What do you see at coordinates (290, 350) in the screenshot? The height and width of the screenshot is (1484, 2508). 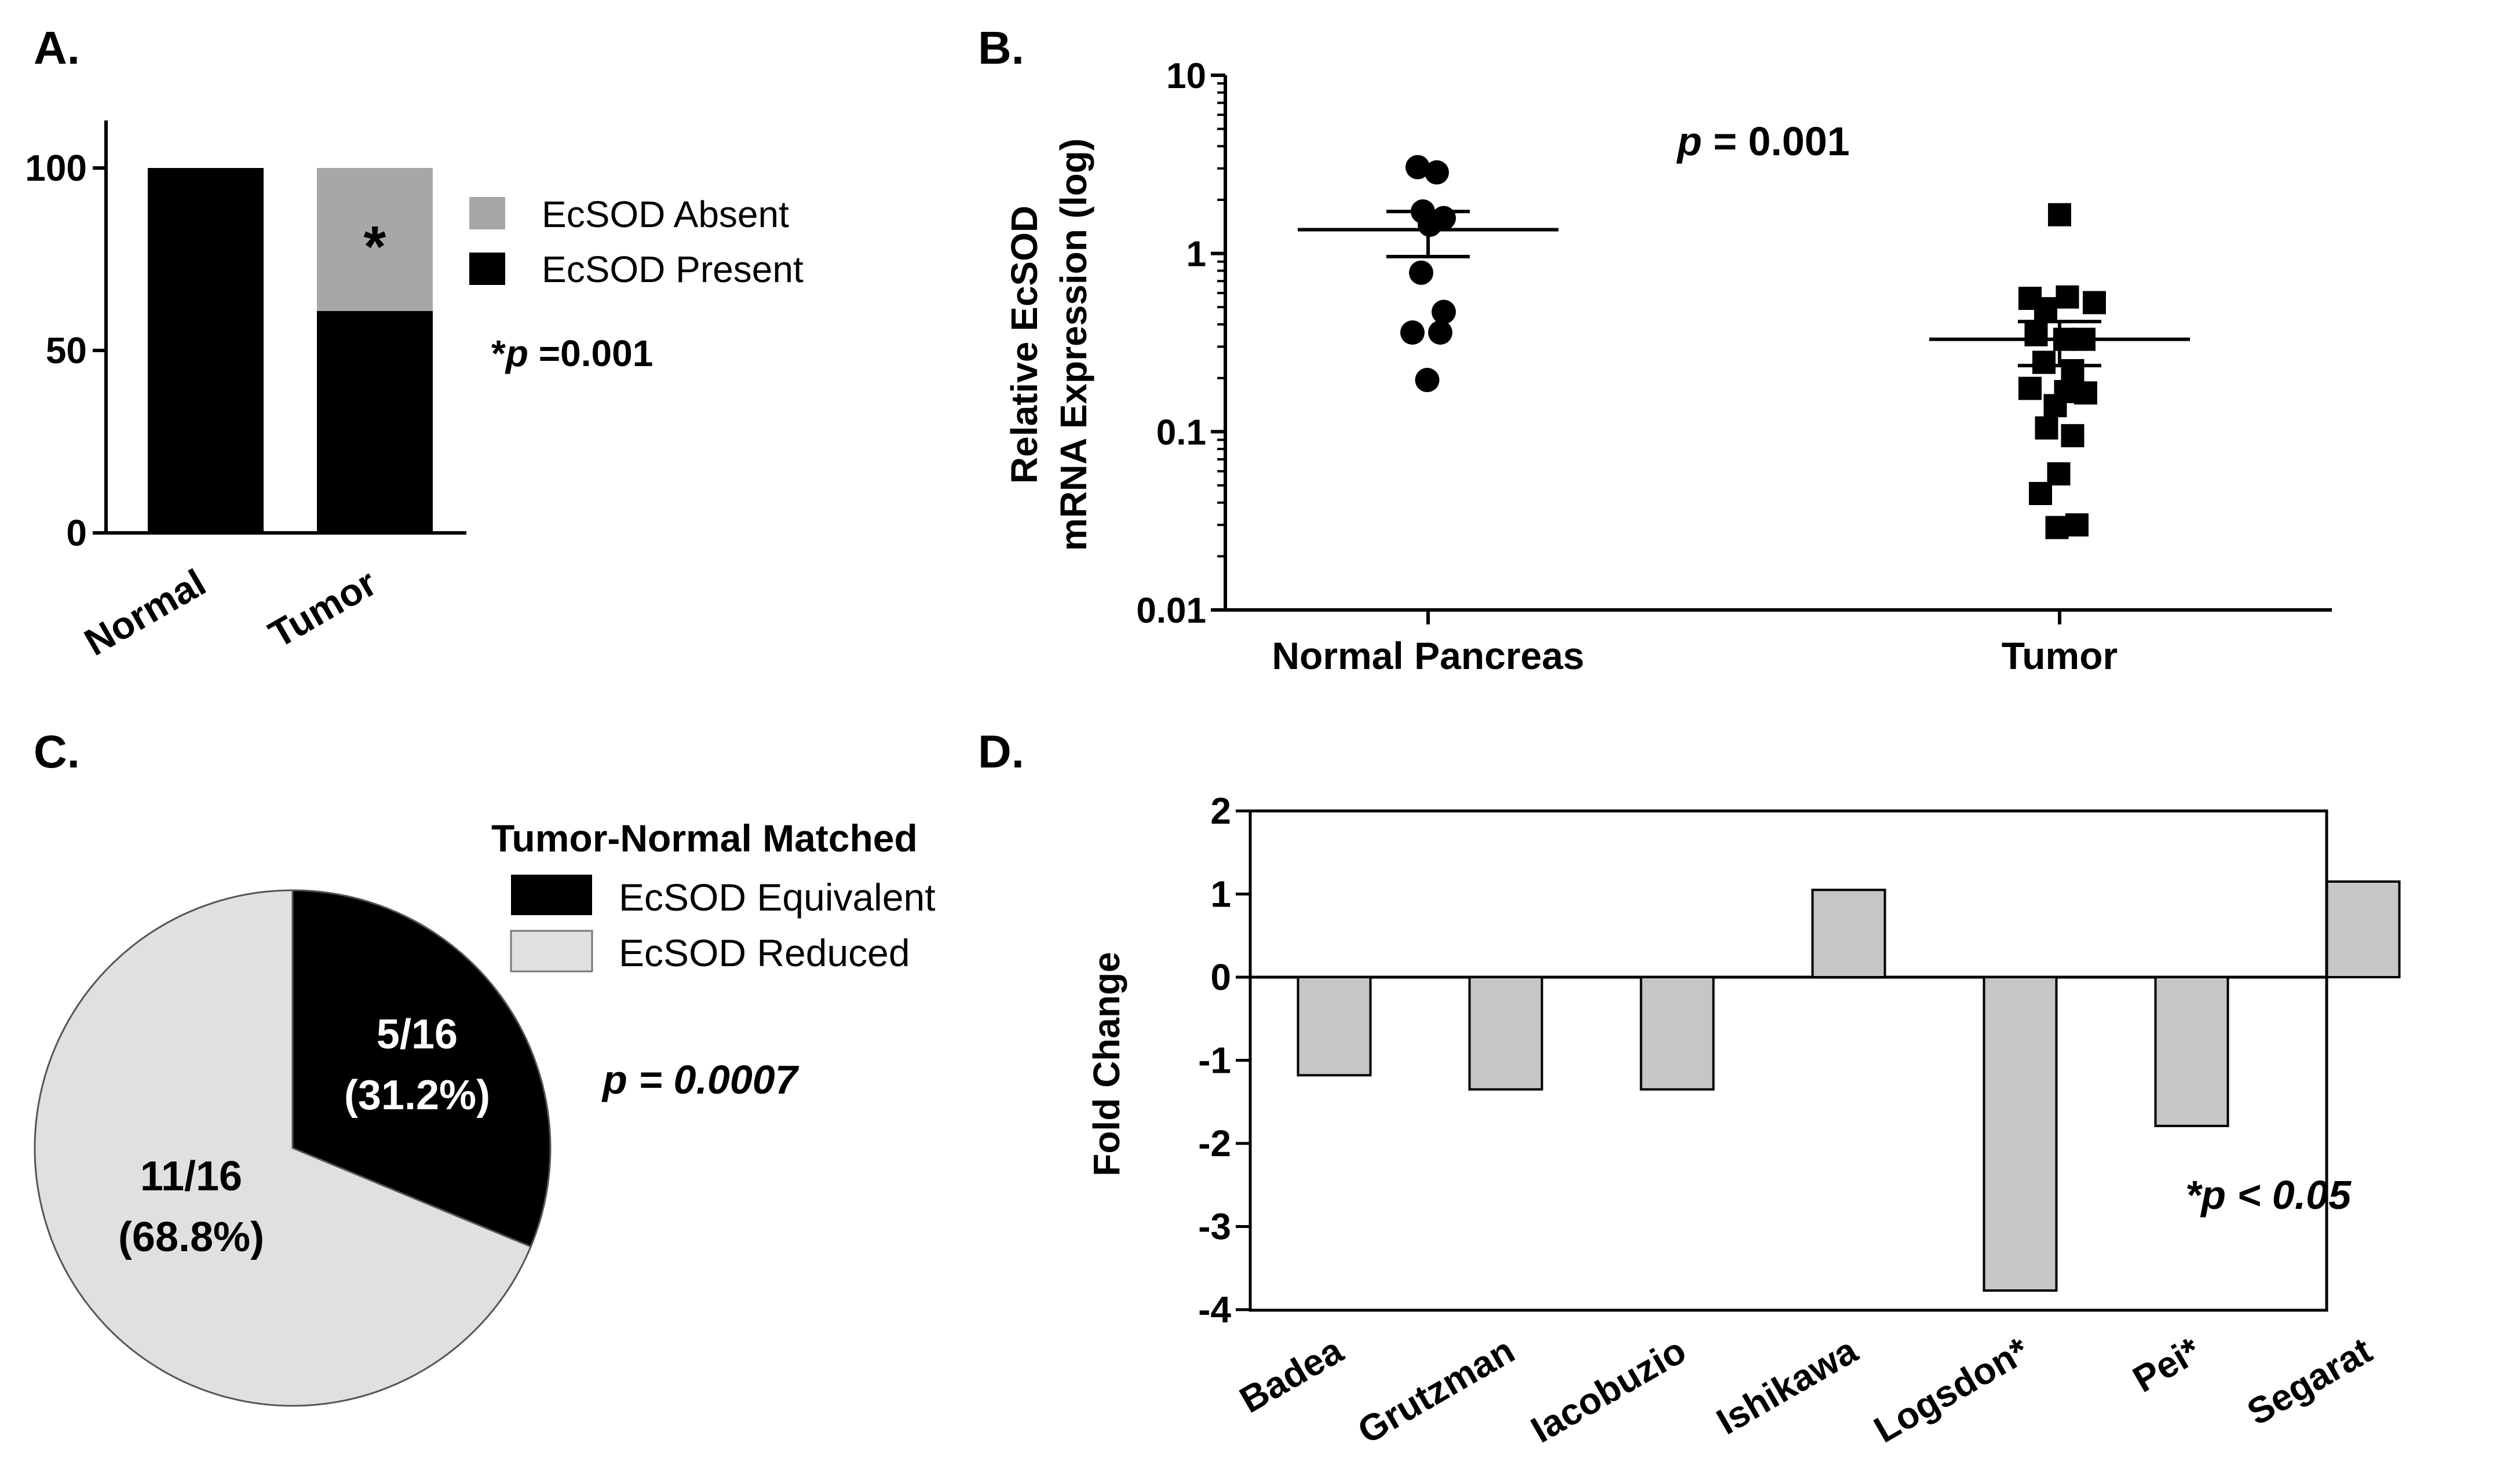 I see `panel-a-bars` at bounding box center [290, 350].